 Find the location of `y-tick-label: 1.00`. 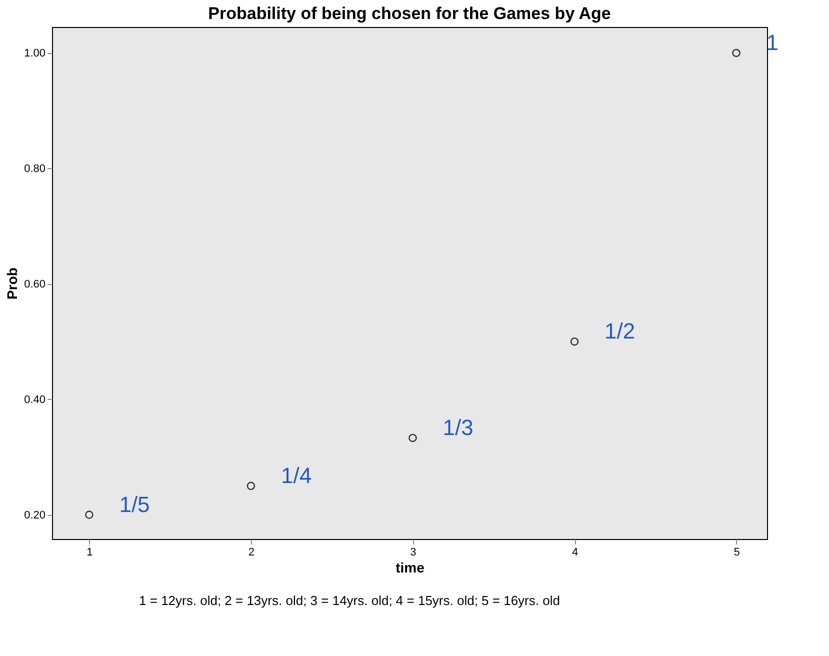

y-tick-label: 1.00 is located at coordinates (35, 53).